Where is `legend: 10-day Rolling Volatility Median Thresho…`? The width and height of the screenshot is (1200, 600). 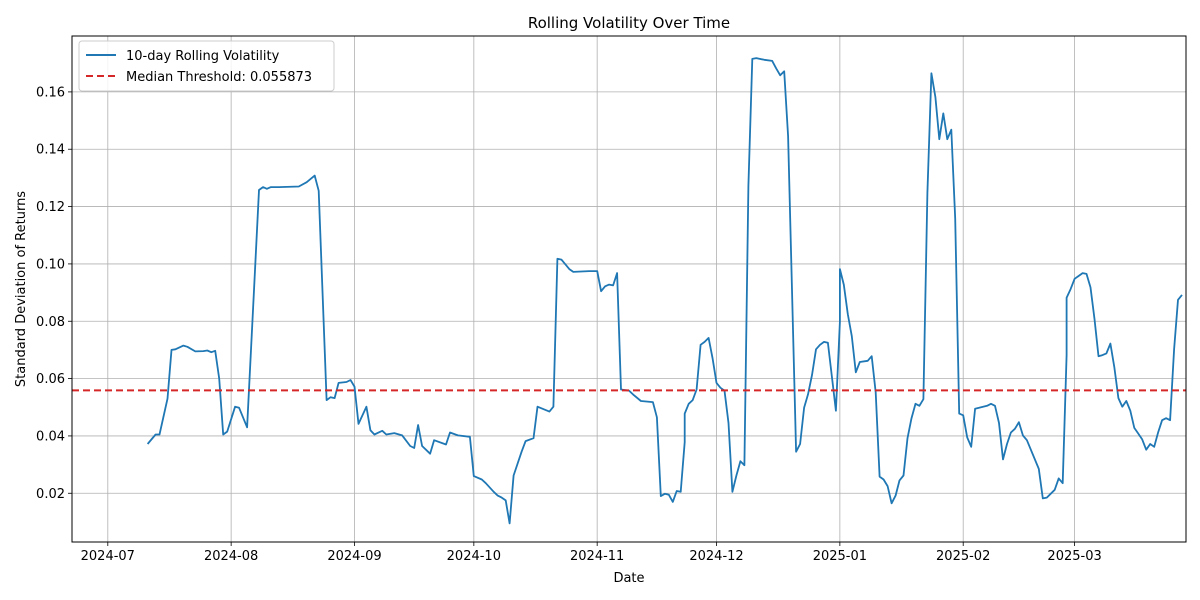 legend: 10-day Rolling Volatility Median Thresho… is located at coordinates (206, 66).